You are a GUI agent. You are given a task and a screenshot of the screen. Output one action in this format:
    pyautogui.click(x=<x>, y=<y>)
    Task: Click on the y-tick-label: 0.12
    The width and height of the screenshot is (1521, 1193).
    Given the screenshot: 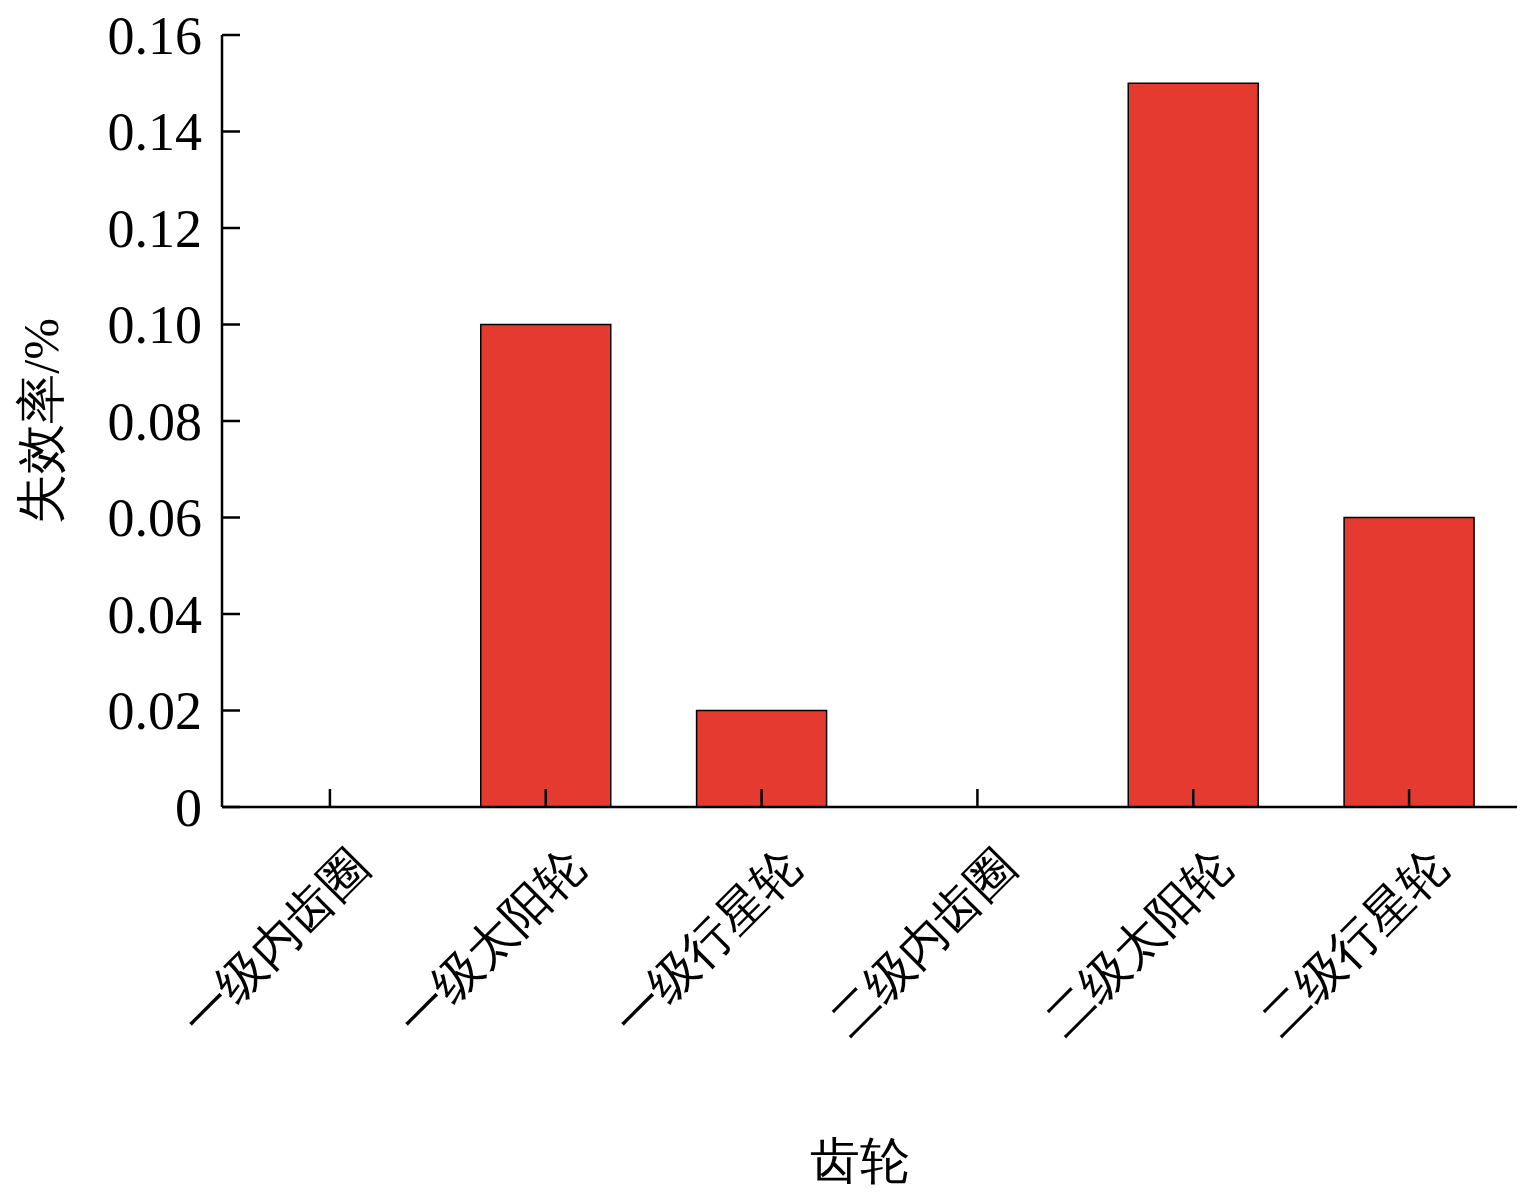 What is the action you would take?
    pyautogui.click(x=154, y=228)
    